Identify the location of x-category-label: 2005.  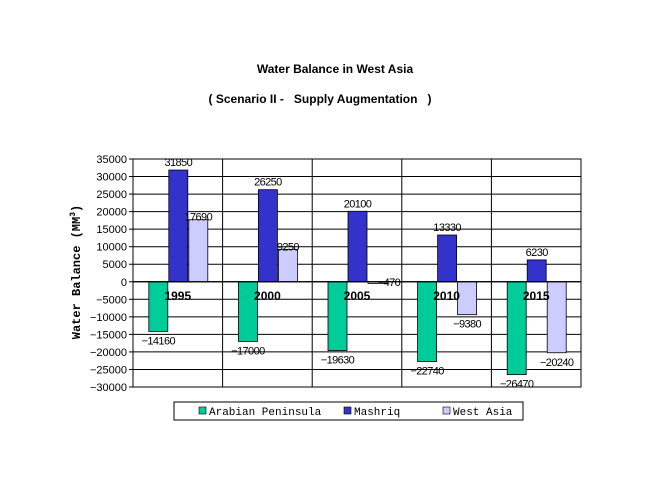
(357, 296).